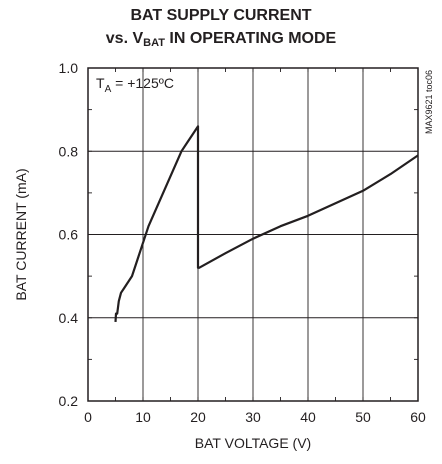 The height and width of the screenshot is (464, 442). What do you see at coordinates (143, 417) in the screenshot?
I see `x-tick-label: 10` at bounding box center [143, 417].